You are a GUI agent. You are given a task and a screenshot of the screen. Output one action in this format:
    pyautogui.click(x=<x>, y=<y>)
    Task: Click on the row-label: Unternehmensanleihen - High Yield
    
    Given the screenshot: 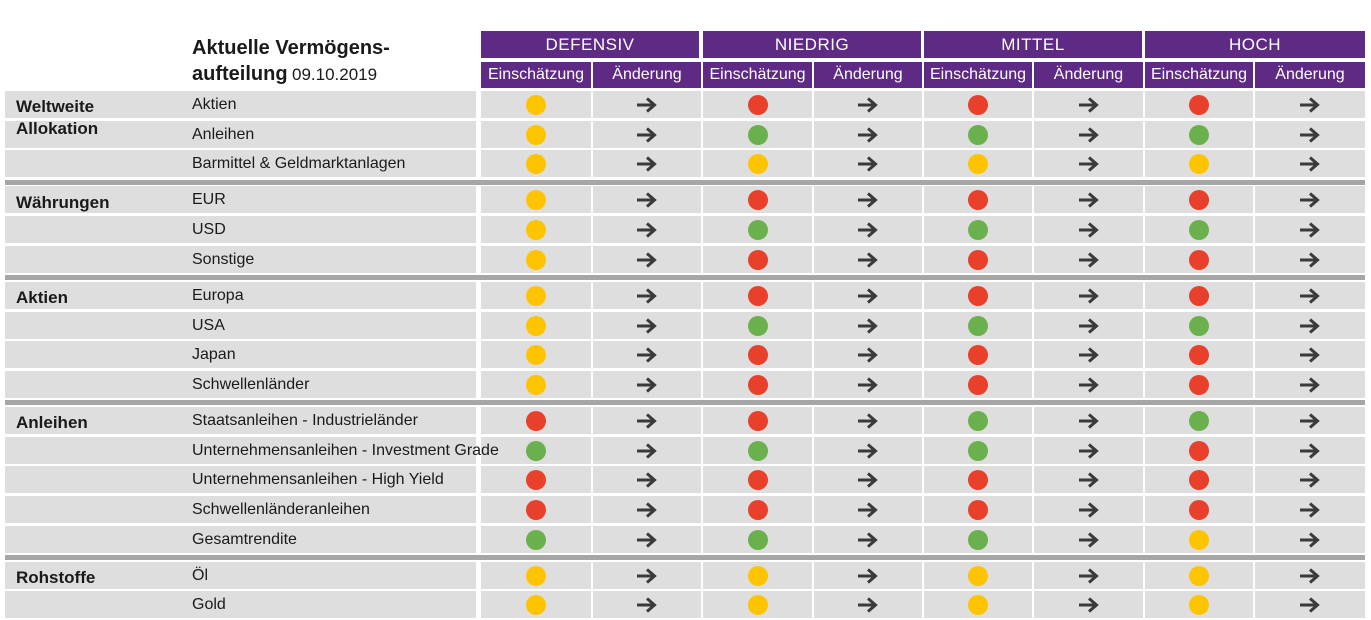 What is the action you would take?
    pyautogui.click(x=318, y=479)
    